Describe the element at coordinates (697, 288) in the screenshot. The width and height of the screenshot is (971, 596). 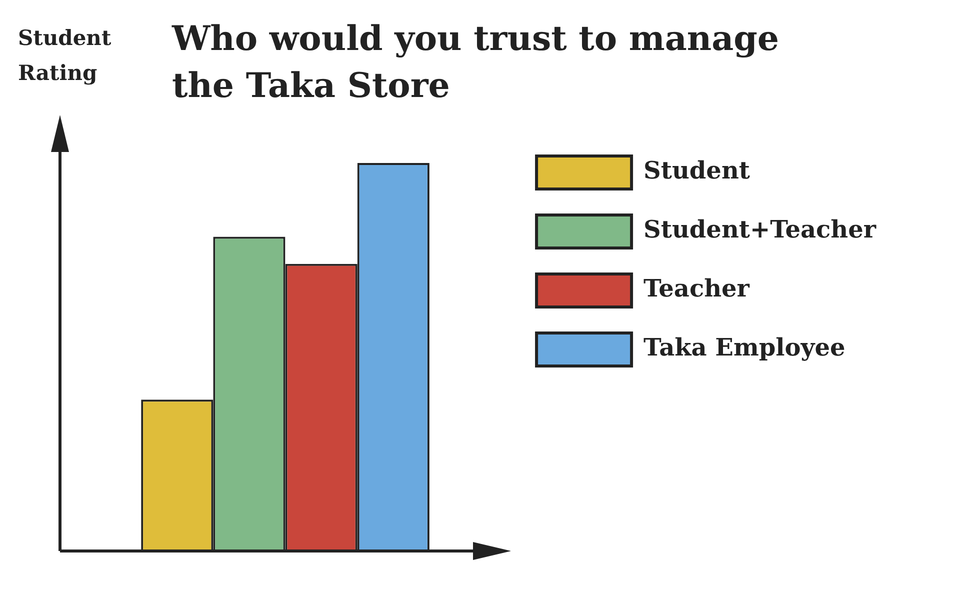
I see `legend-label: Teacher` at that location.